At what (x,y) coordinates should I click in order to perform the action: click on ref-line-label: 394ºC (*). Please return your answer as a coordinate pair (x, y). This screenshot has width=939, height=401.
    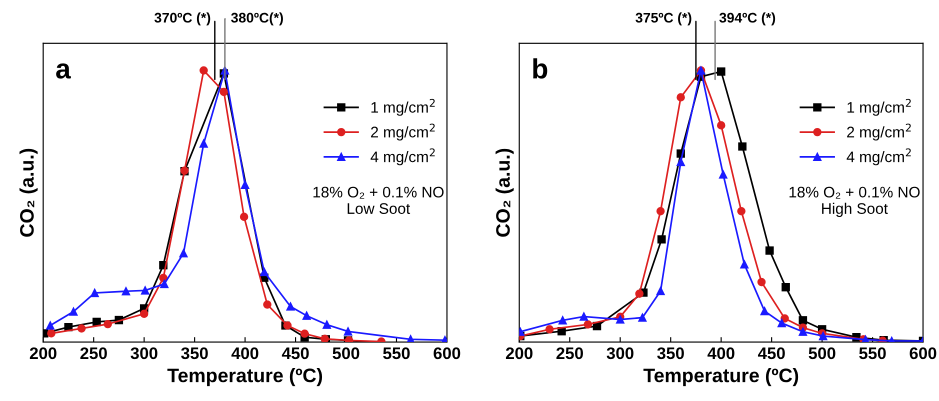
    Looking at the image, I should click on (747, 19).